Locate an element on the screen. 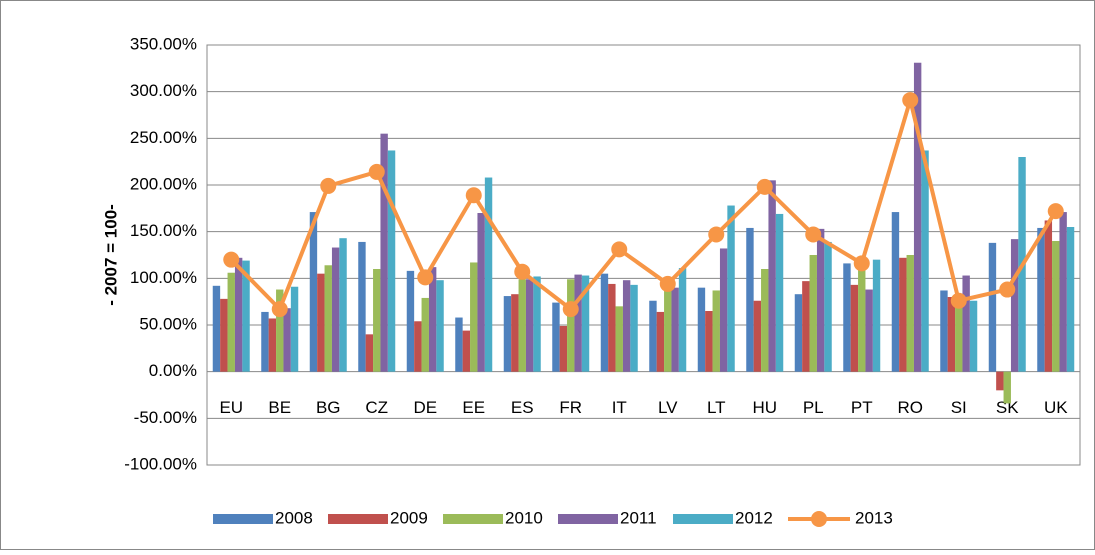  x-tick-label: FR is located at coordinates (570, 407).